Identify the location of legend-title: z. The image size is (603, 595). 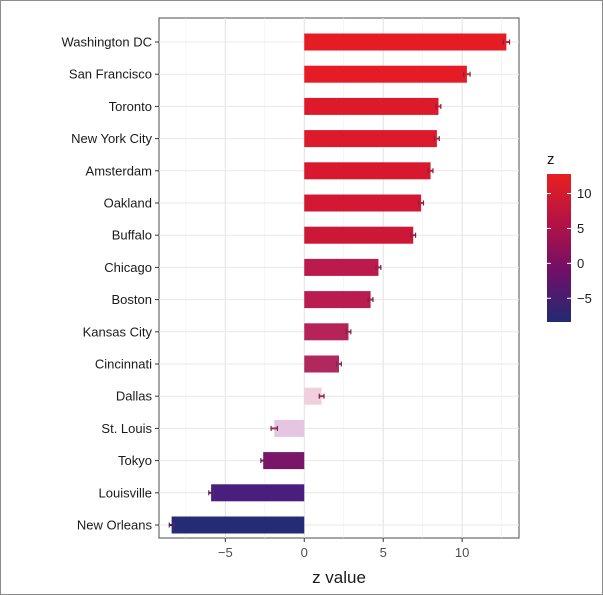
(551, 159).